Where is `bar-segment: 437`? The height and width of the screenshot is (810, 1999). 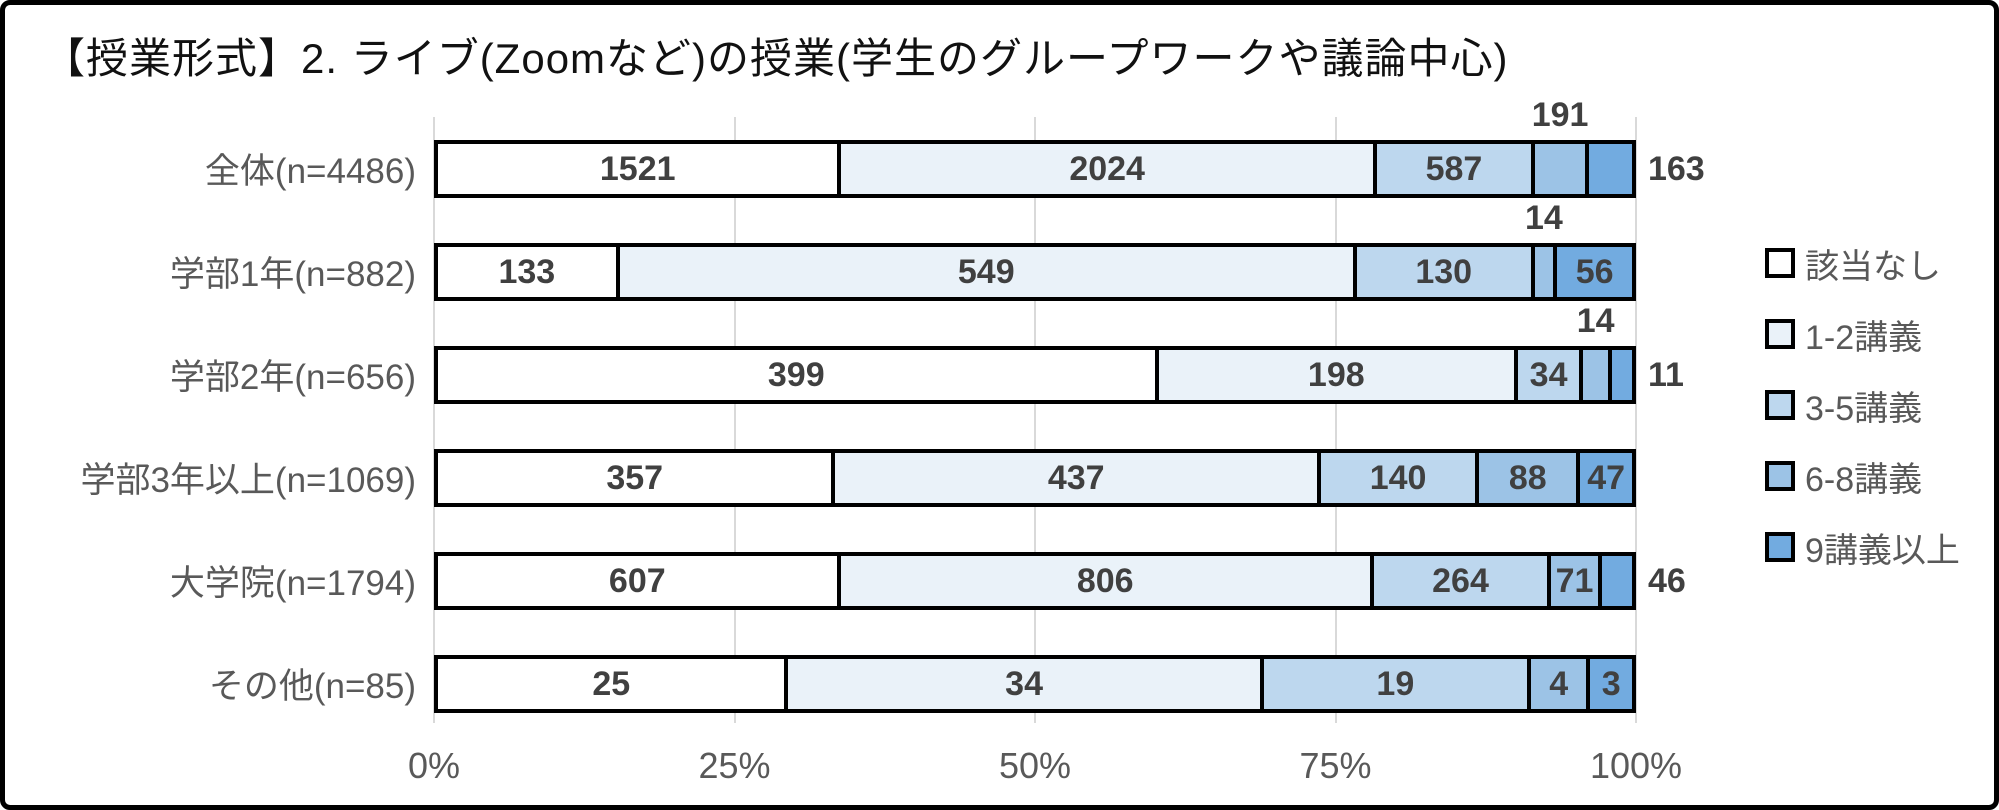 bar-segment: 437 is located at coordinates (1076, 477).